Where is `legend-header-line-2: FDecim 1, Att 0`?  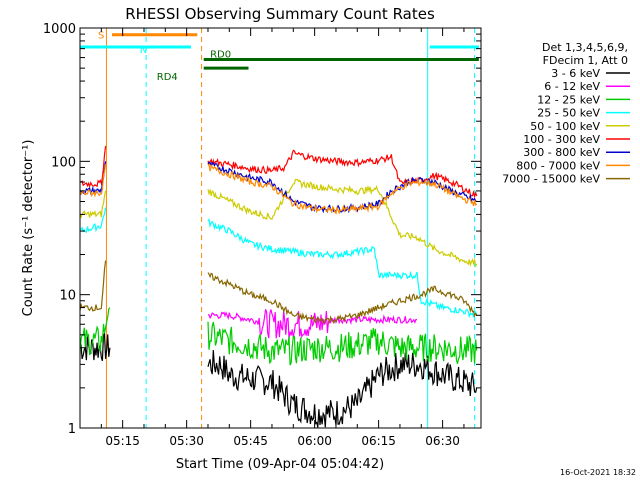
legend-header-line-2: FDecim 1, Att 0 is located at coordinates (585, 60).